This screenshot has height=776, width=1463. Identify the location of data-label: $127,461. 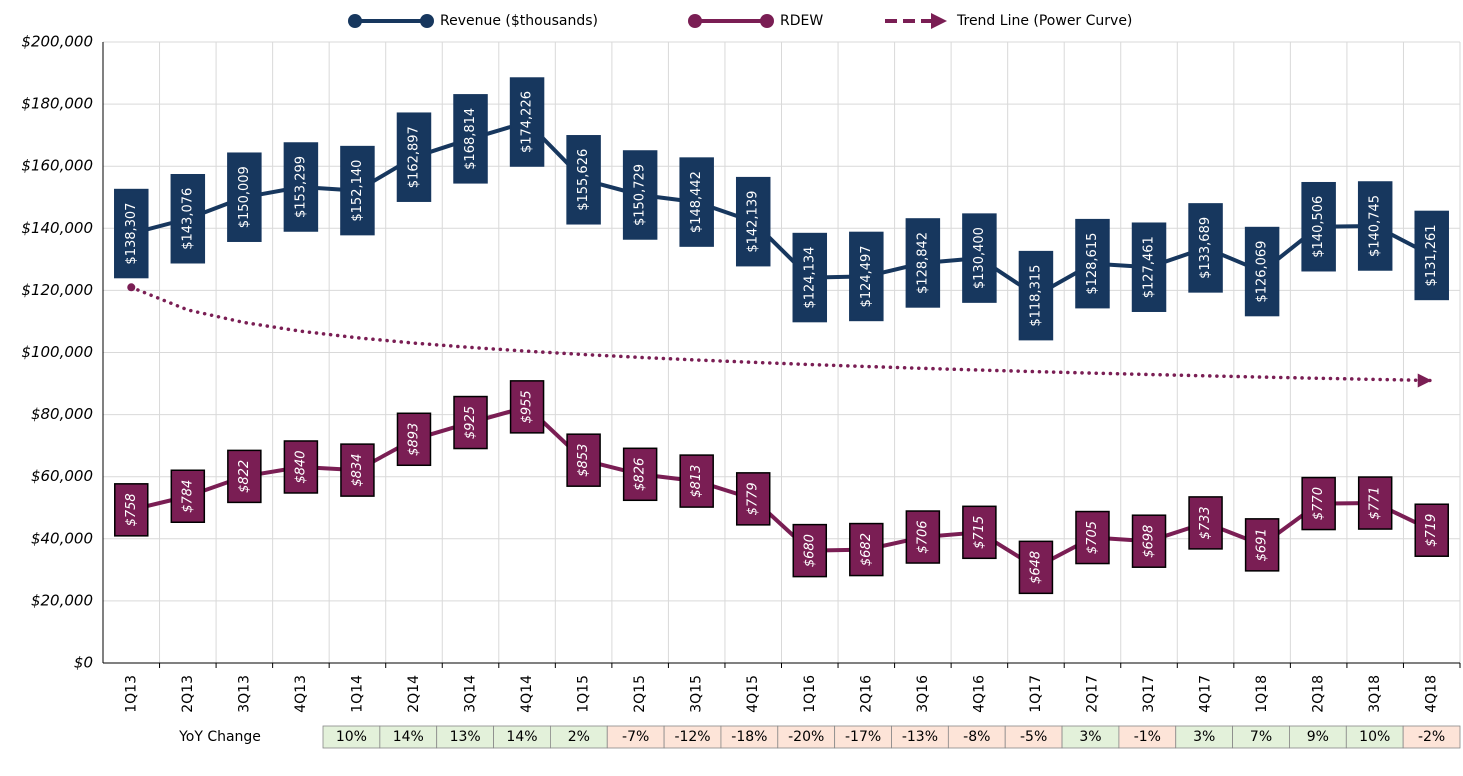
(1149, 267).